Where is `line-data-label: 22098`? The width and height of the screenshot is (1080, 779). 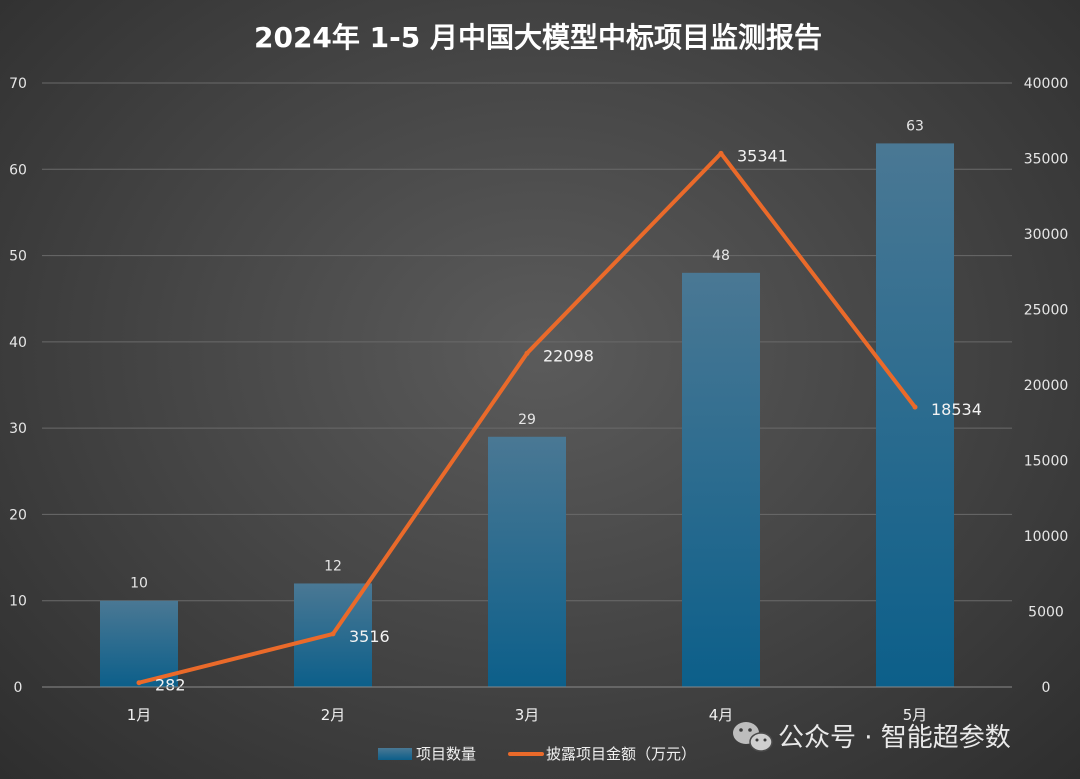 line-data-label: 22098 is located at coordinates (568, 355).